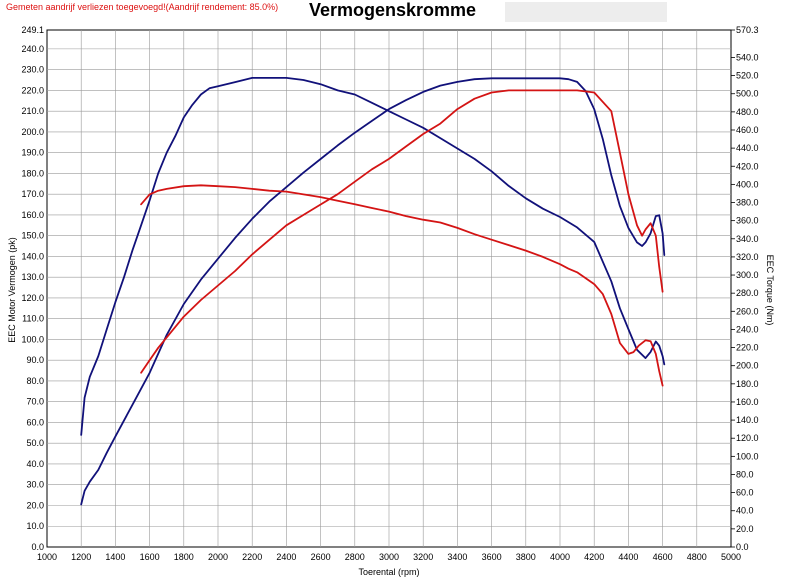 This screenshot has height=583, width=785. What do you see at coordinates (392, 10) in the screenshot?
I see `chart-title: Vermogenskromme` at bounding box center [392, 10].